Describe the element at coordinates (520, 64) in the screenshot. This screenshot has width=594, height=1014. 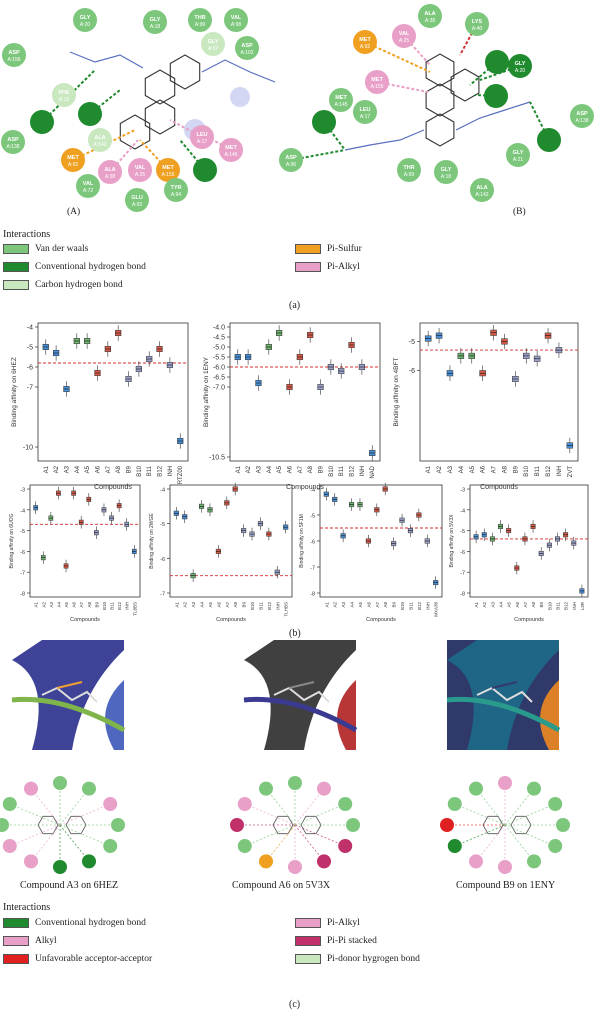
I see `residue-name: GLY` at that location.